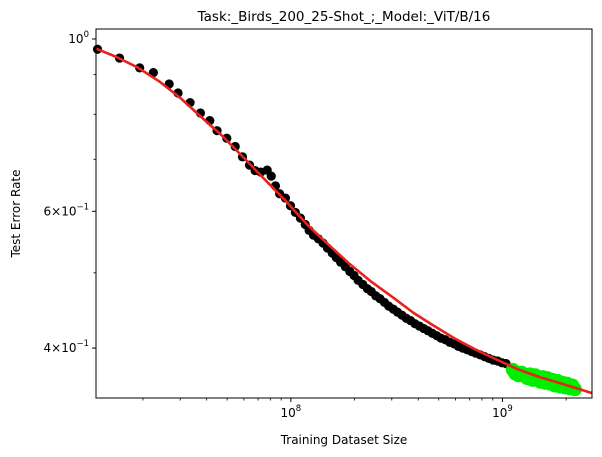 The width and height of the screenshot is (602, 457). Describe the element at coordinates (290, 412) in the screenshot. I see `x-tick-label: 10⁸` at that location.